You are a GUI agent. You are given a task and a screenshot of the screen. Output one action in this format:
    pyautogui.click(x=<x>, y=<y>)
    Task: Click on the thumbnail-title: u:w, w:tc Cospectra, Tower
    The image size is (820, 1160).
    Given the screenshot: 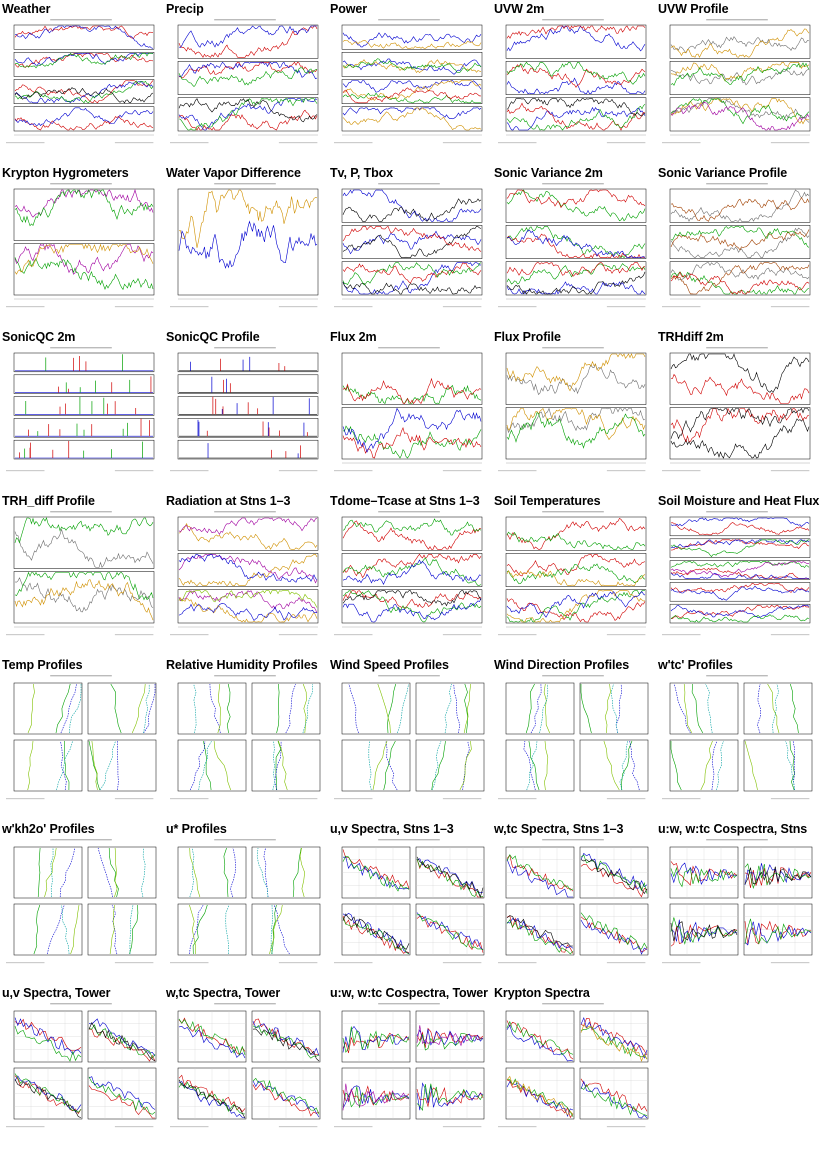 What is the action you would take?
    pyautogui.click(x=409, y=993)
    